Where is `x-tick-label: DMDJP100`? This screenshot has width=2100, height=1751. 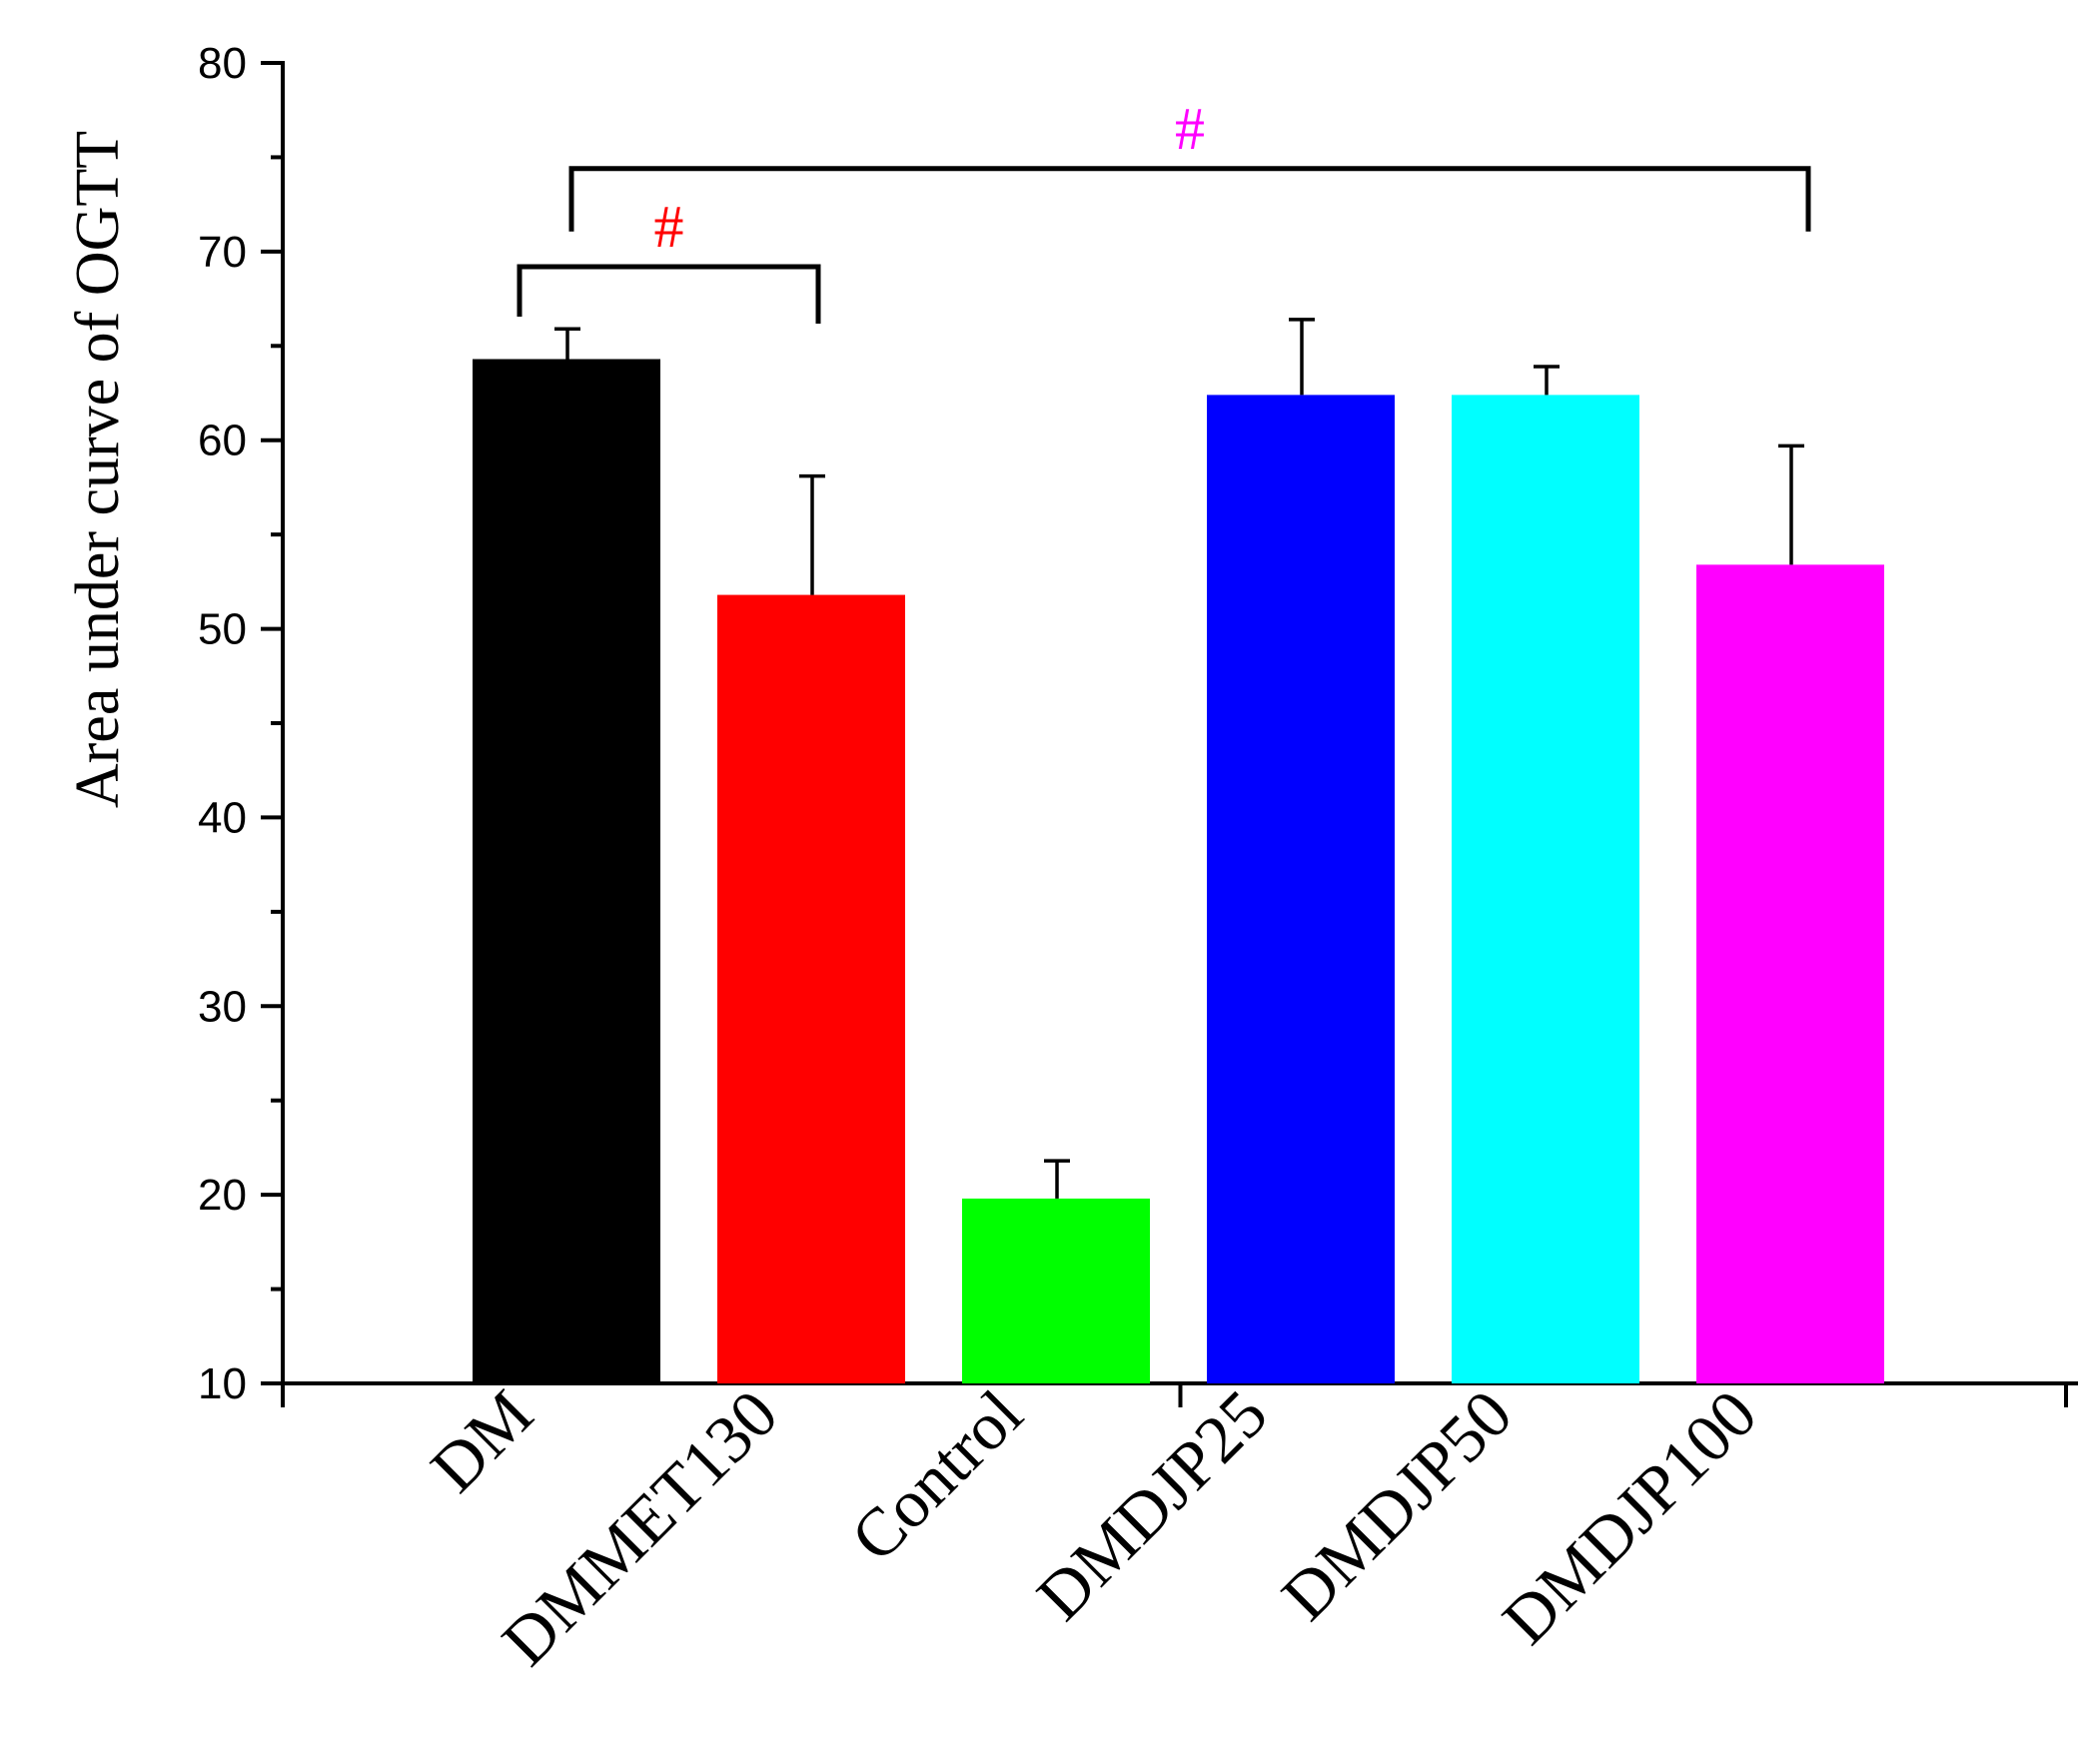 x-tick-label: DMDJP100 is located at coordinates (1630, 1517).